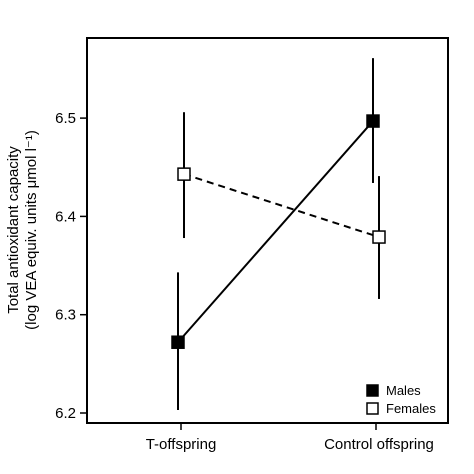  Describe the element at coordinates (13, 230) in the screenshot. I see `y-axis-title-line1: Total antioxidant capacity` at that location.